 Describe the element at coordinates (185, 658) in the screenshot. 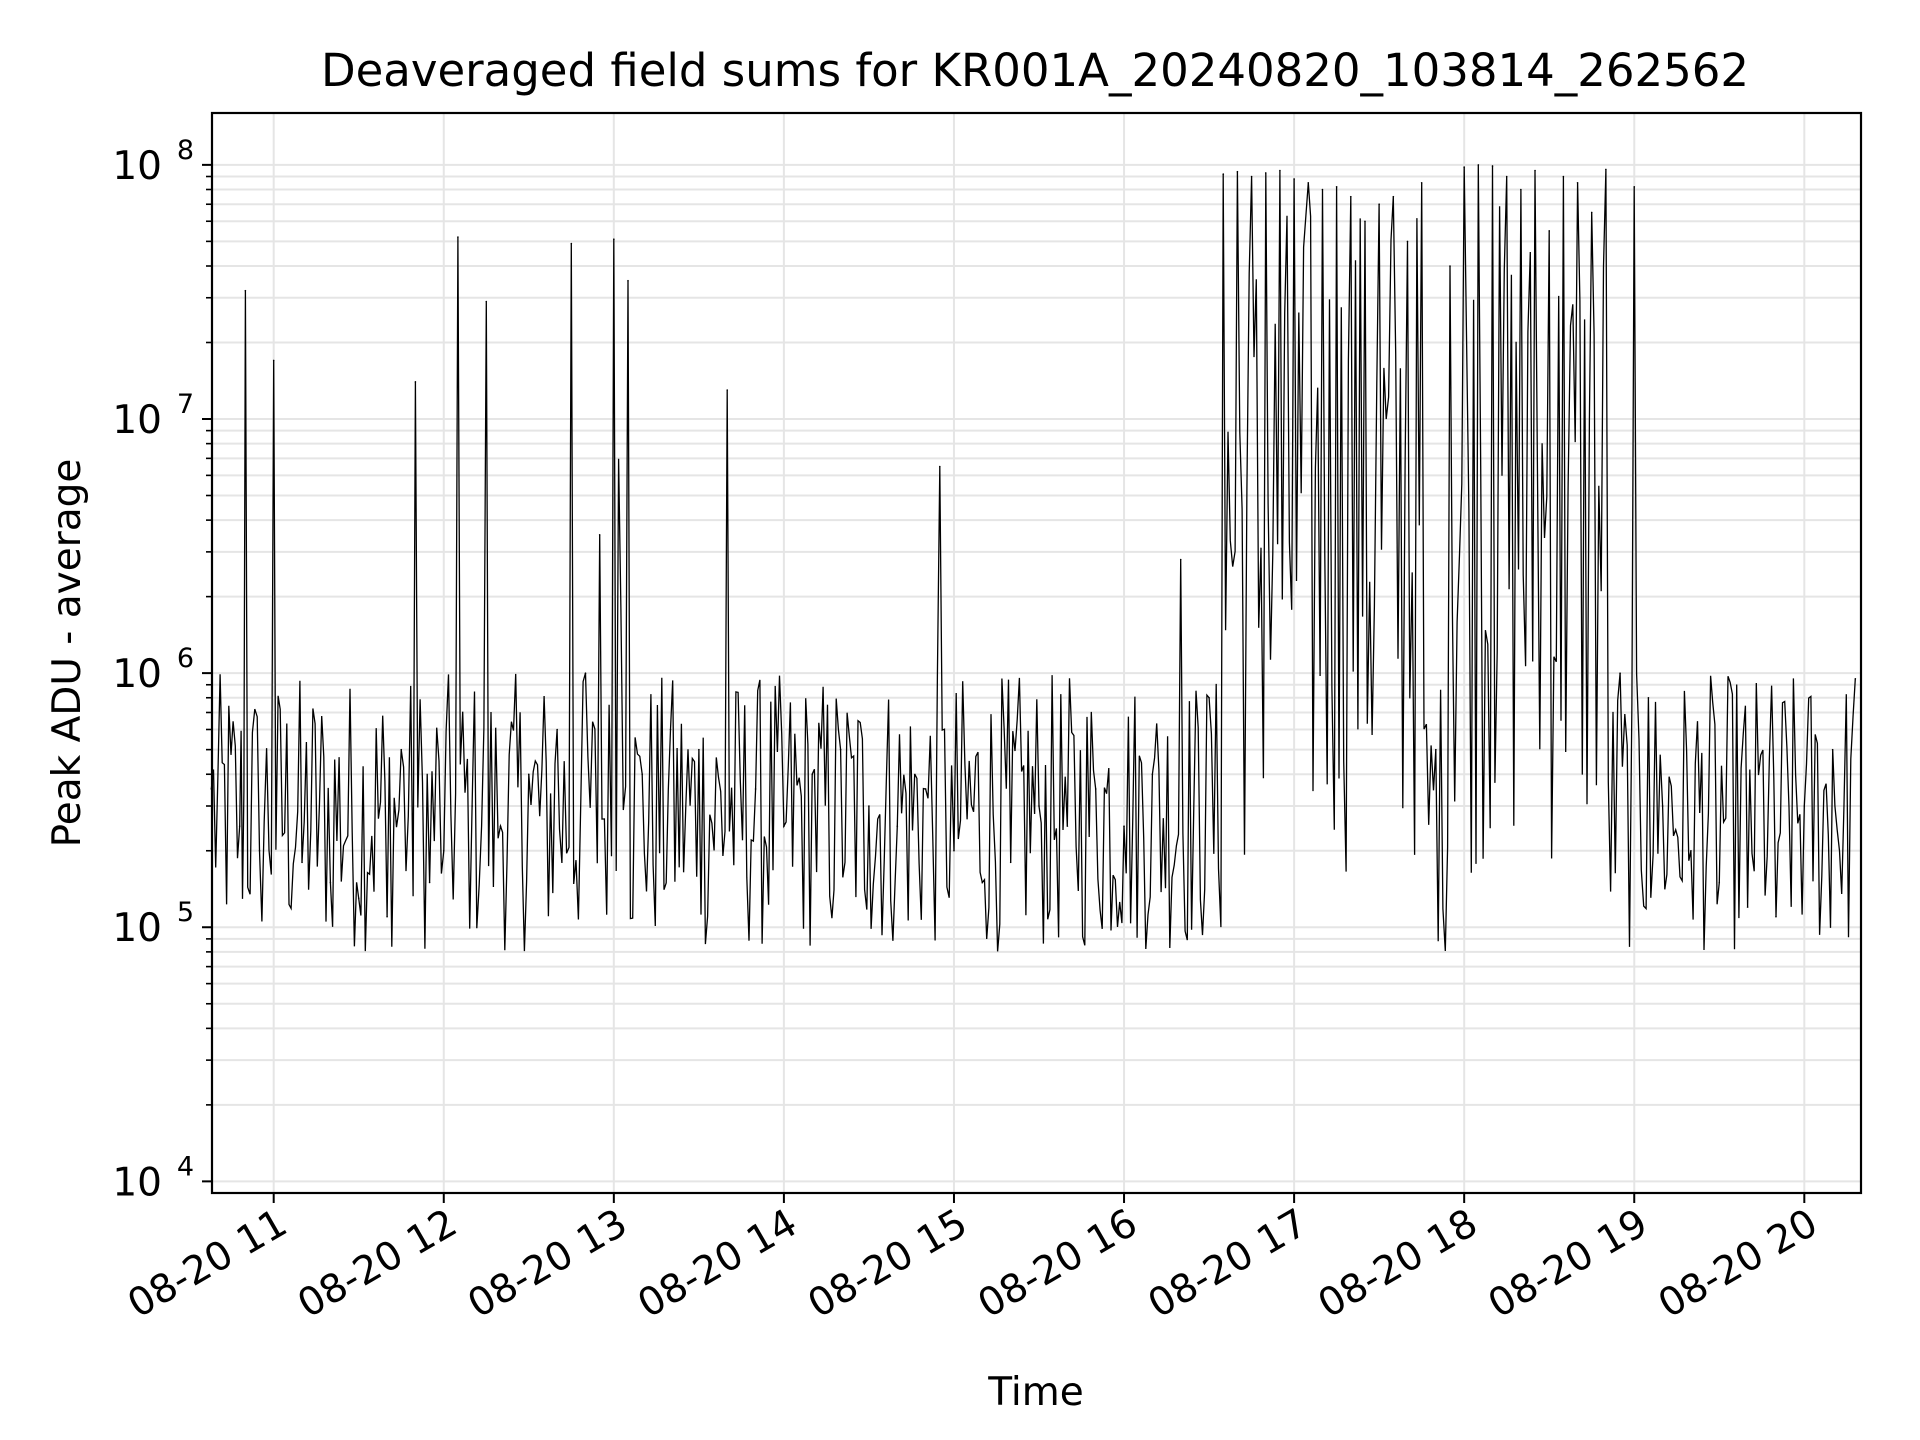

I see `y-tick-exponent: 6` at that location.